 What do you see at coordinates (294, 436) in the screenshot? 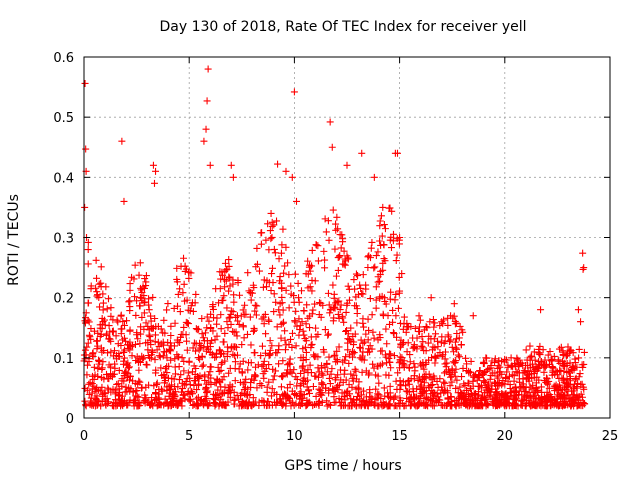
I see `x-tick-label: 10` at bounding box center [294, 436].